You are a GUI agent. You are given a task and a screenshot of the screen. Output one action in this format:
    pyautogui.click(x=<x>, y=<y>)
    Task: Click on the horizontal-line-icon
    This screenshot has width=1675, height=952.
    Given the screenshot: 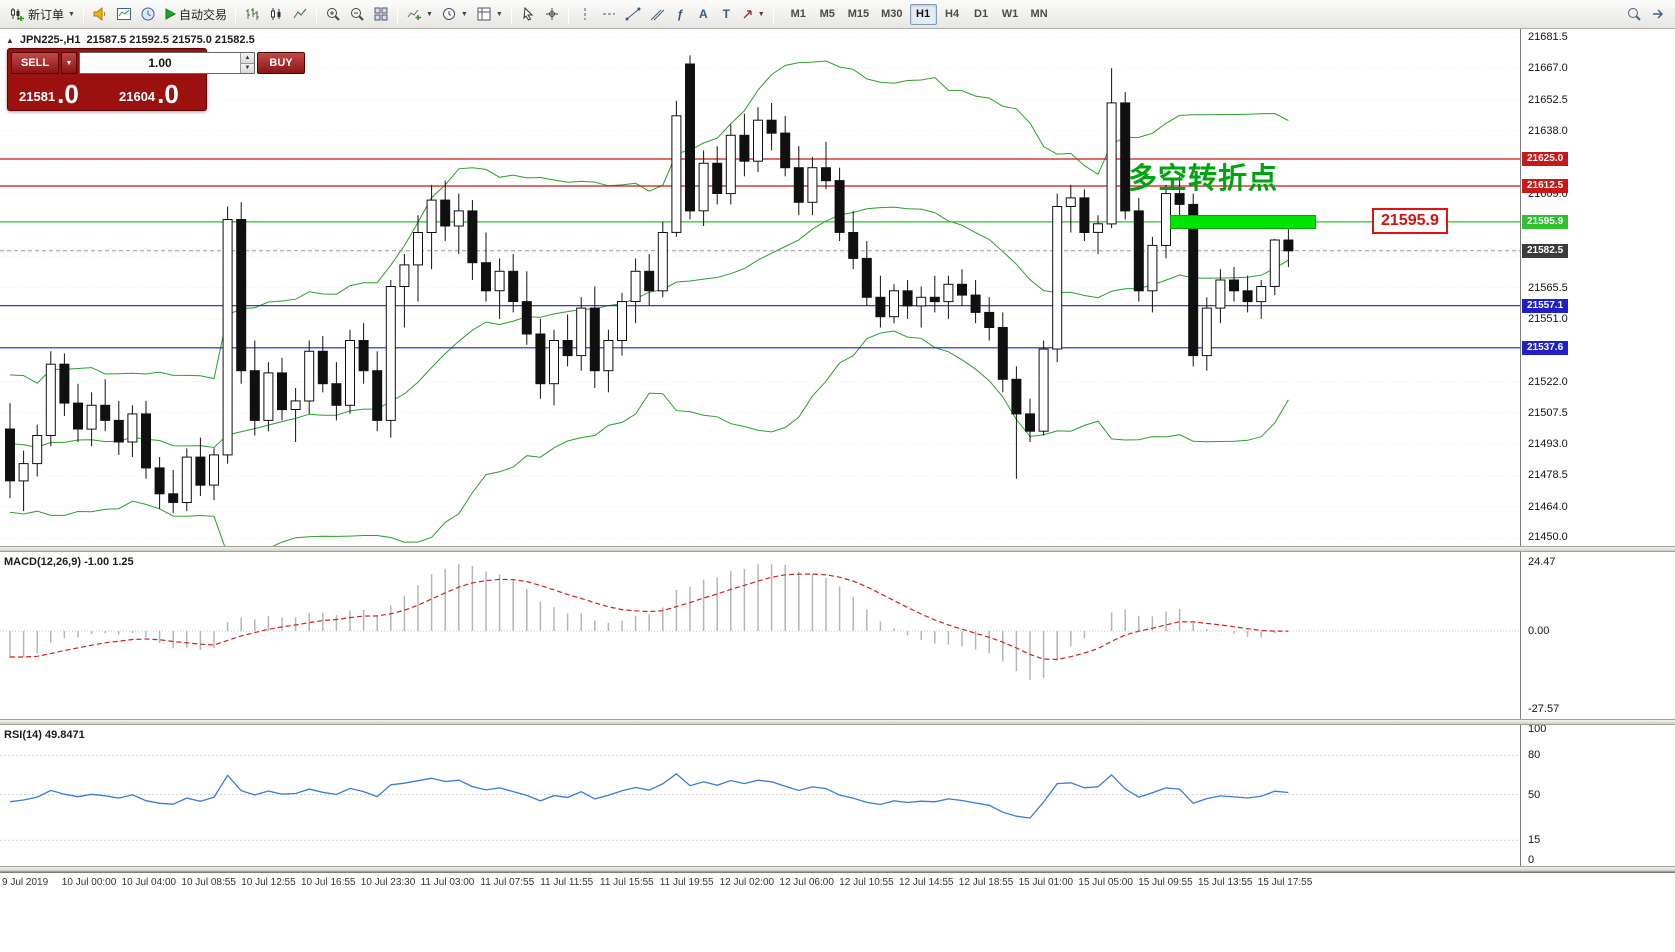 What is the action you would take?
    pyautogui.click(x=609, y=14)
    